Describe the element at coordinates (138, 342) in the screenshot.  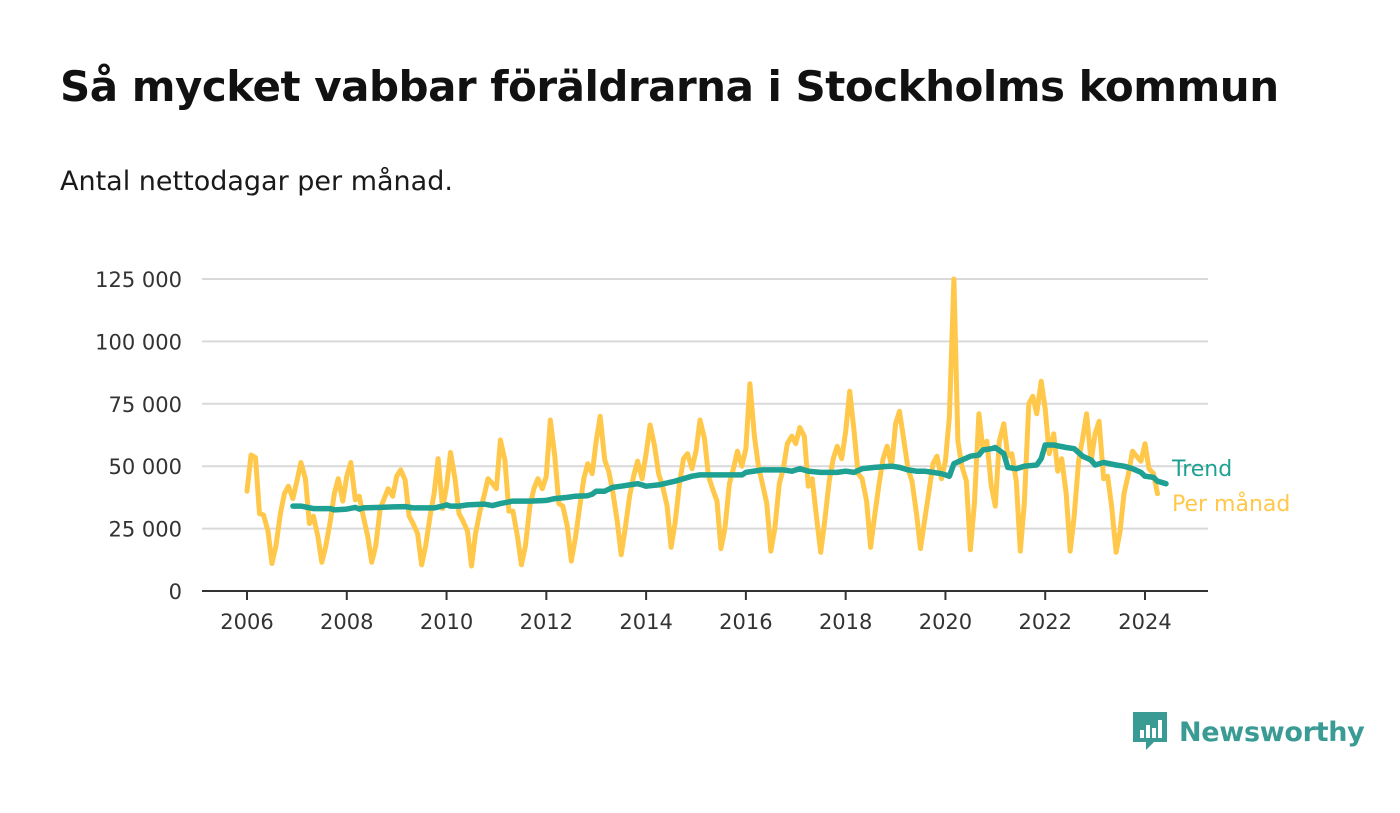
I see `y-tick-label: 100 000` at that location.